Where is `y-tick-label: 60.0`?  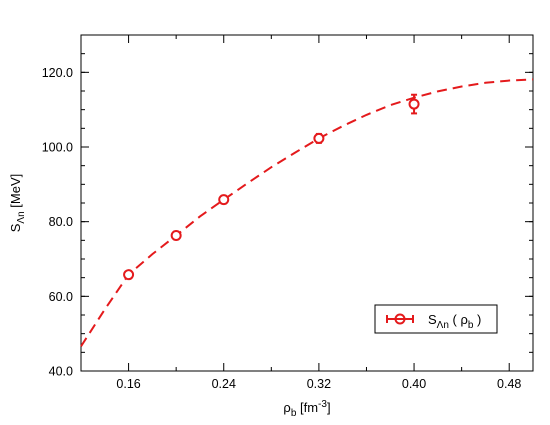 y-tick-label: 60.0 is located at coordinates (61, 297).